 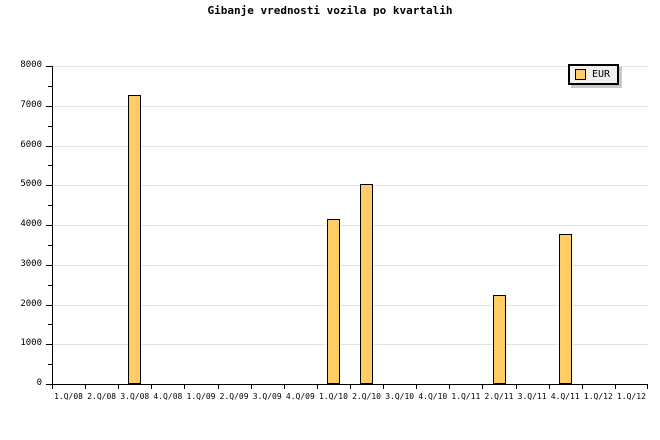 What do you see at coordinates (466, 396) in the screenshot?
I see `x-axis-label: 1.Q/11` at bounding box center [466, 396].